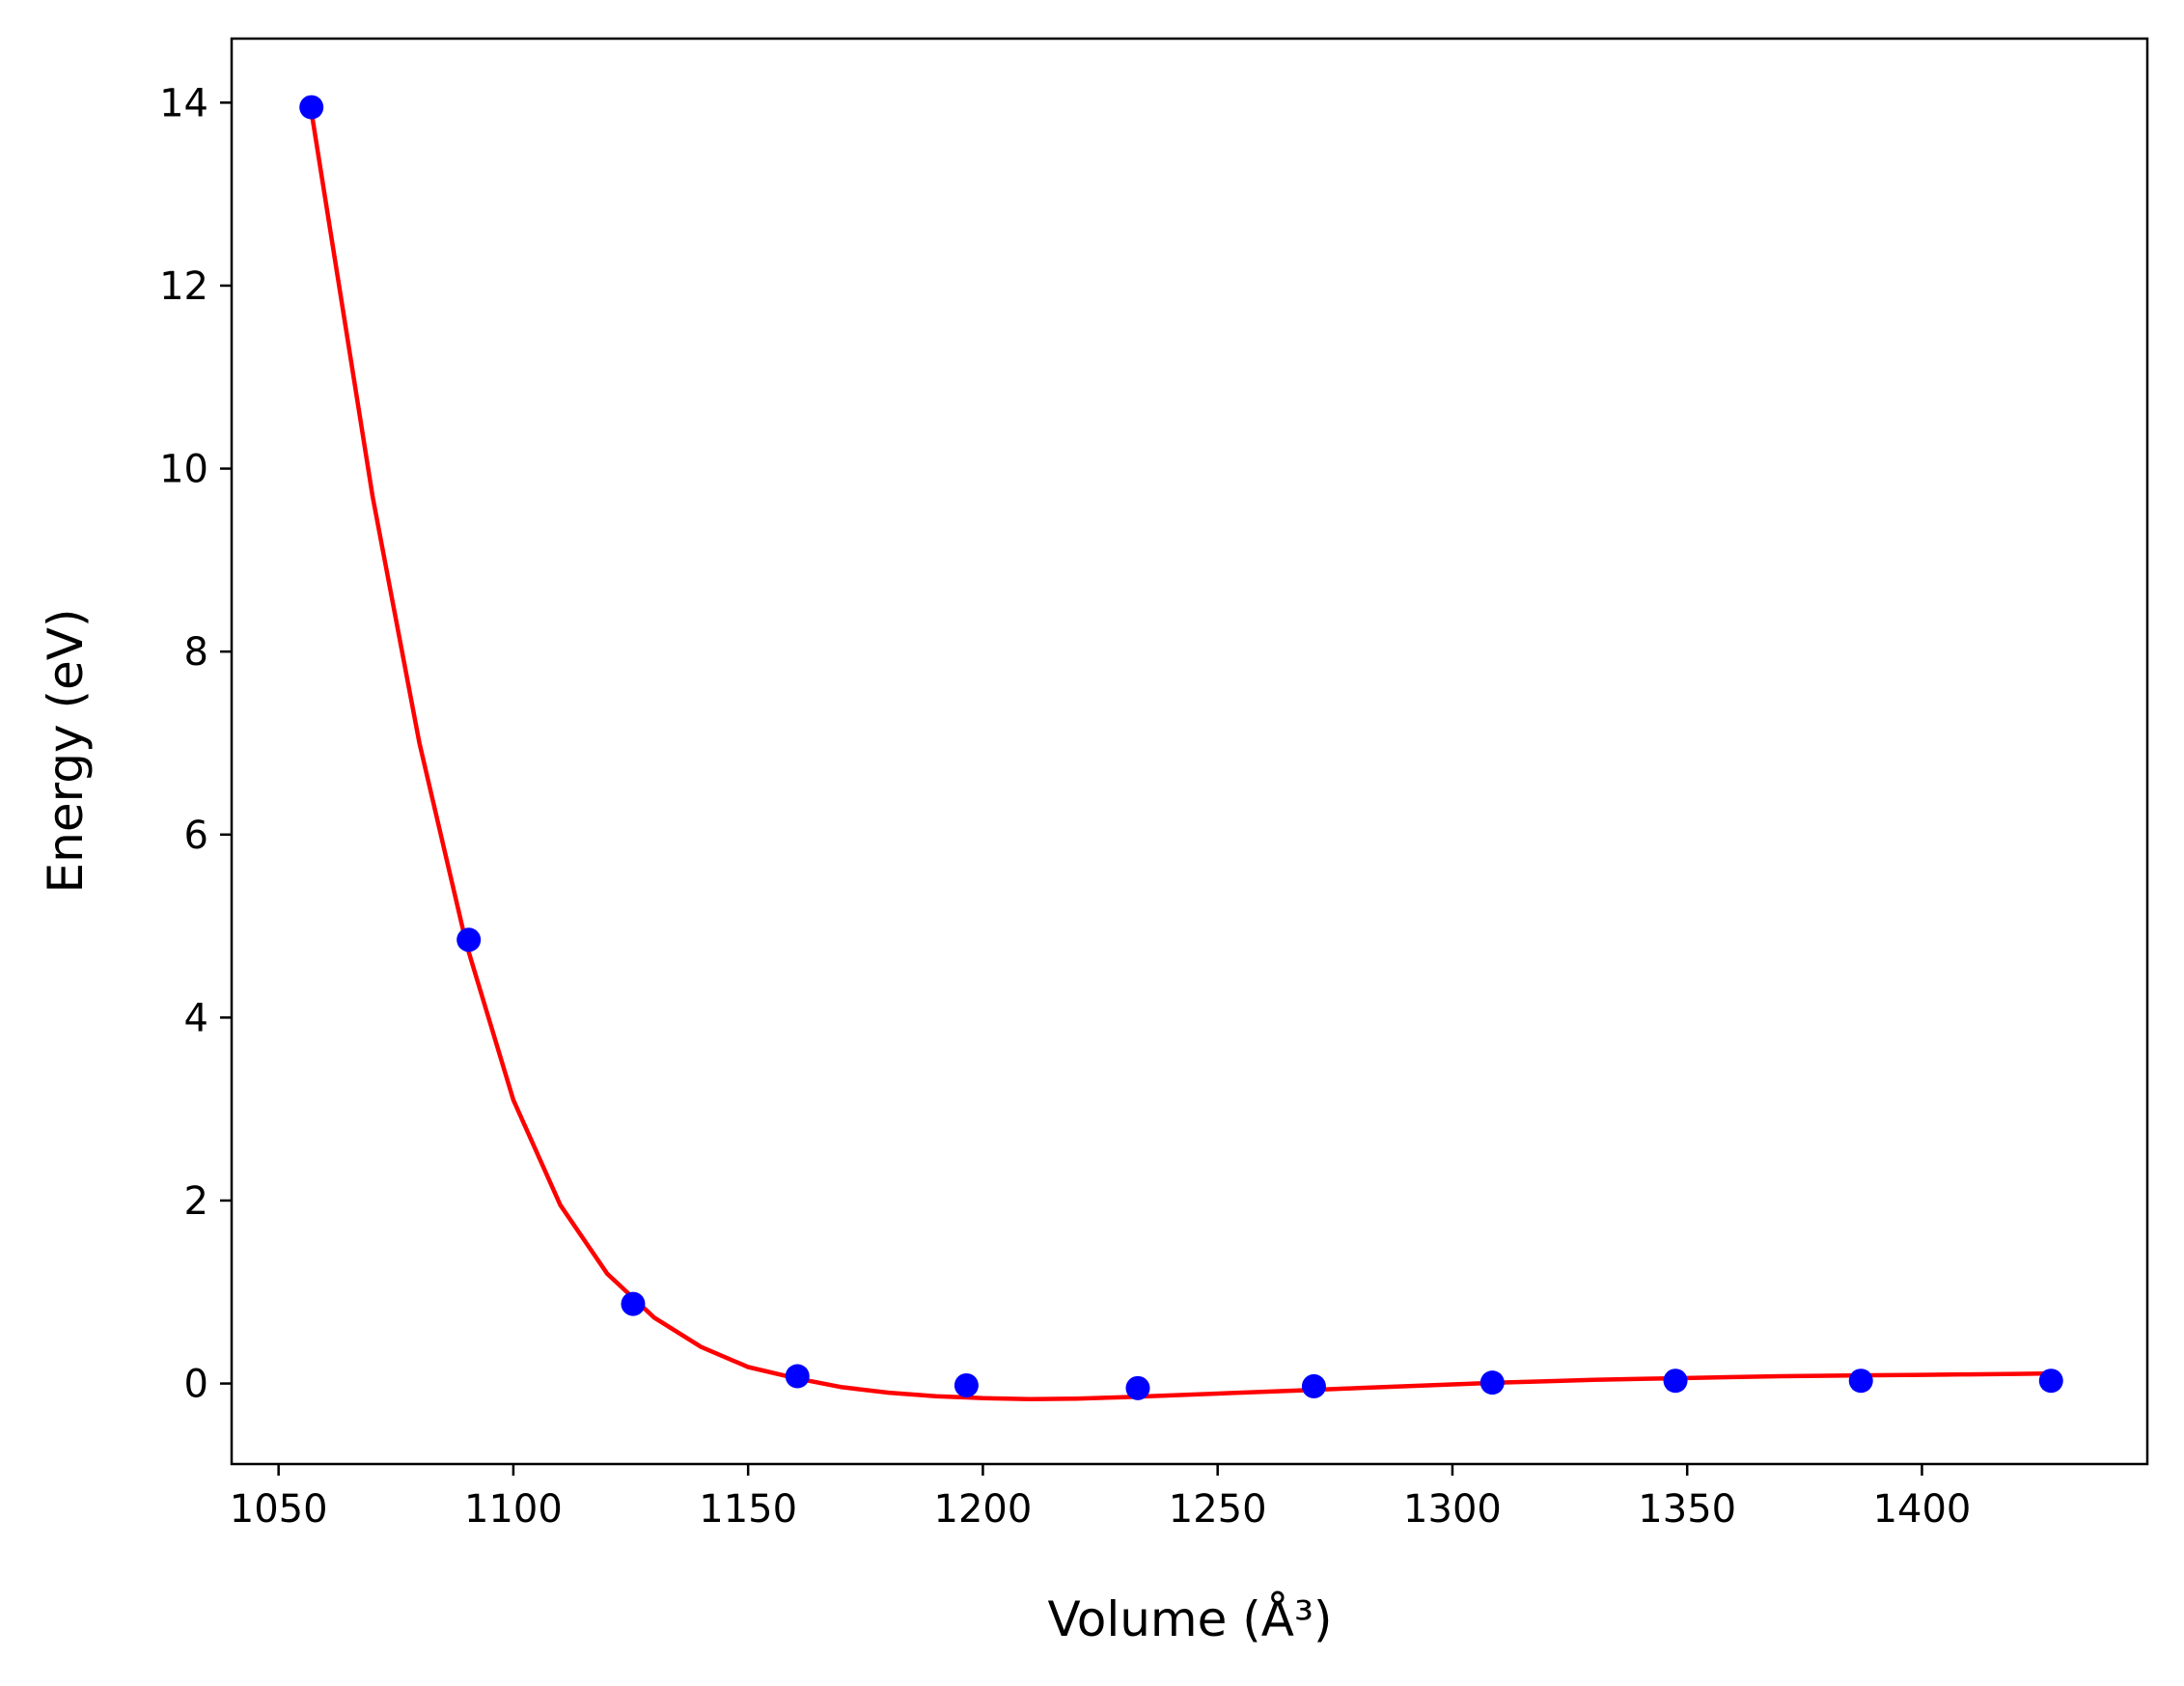 The width and height of the screenshot is (2184, 1686). What do you see at coordinates (66, 751) in the screenshot?
I see `y-axis-label: Energy (eV)` at bounding box center [66, 751].